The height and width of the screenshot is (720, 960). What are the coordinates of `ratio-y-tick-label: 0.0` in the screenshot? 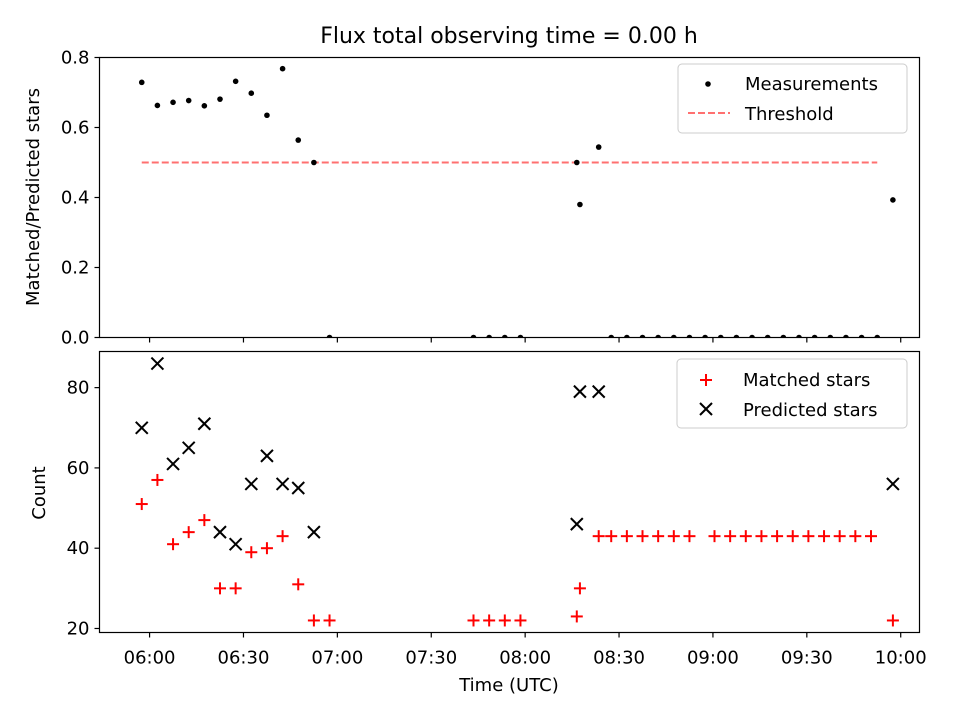 It's located at (75, 338).